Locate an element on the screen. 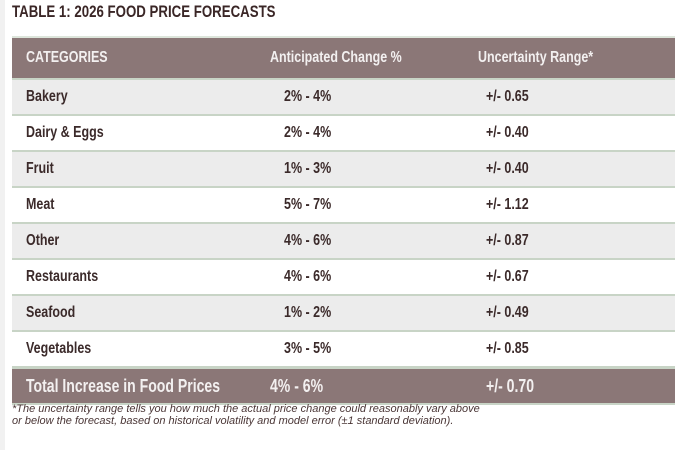 The image size is (693, 450). uncertainty-cell: +/- 0.67 is located at coordinates (507, 276).